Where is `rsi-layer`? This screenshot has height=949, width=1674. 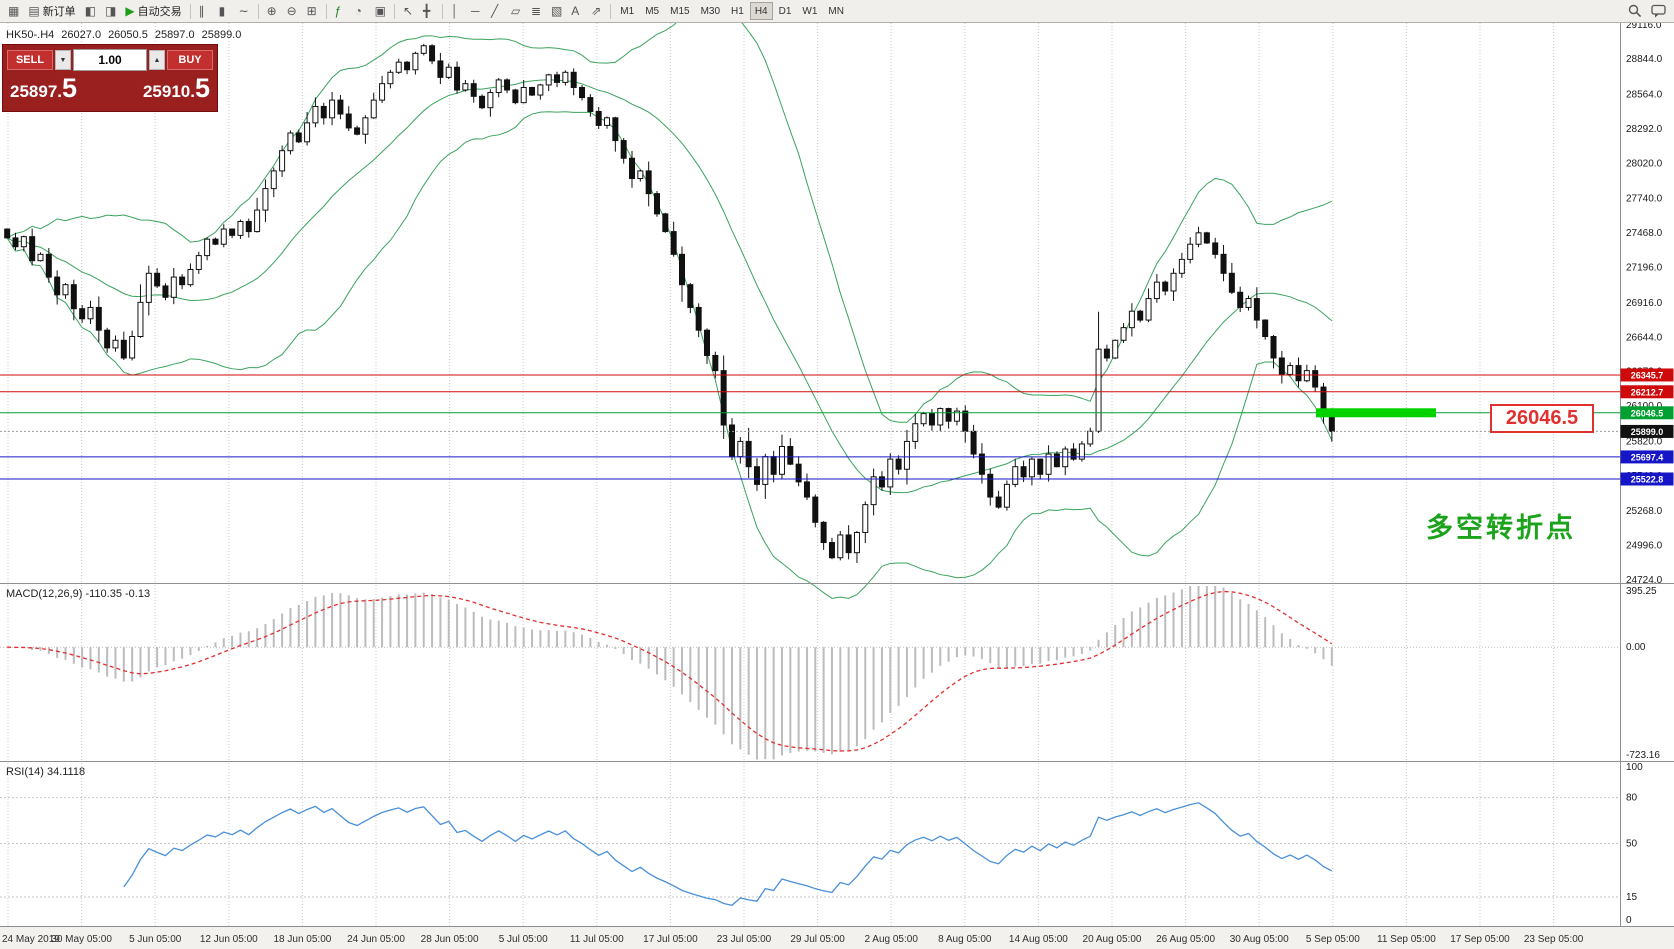
rsi-layer is located at coordinates (810, 851).